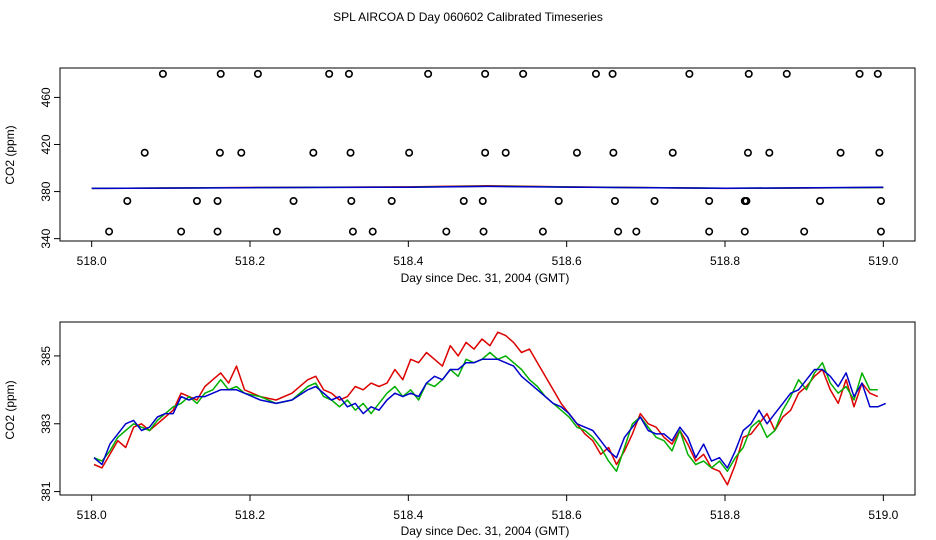 Image resolution: width=936 pixels, height=540 pixels. I want to click on bottom-y-tick-label: 385, so click(46, 356).